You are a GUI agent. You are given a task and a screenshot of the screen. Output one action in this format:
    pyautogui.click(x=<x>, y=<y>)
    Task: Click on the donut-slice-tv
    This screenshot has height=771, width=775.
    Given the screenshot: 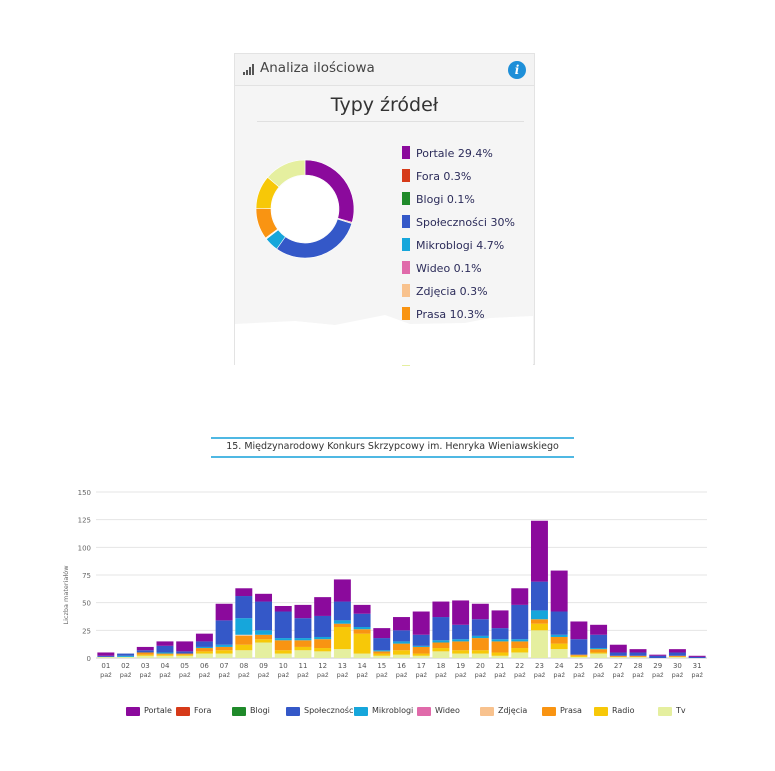 What is the action you would take?
    pyautogui.click(x=286, y=173)
    